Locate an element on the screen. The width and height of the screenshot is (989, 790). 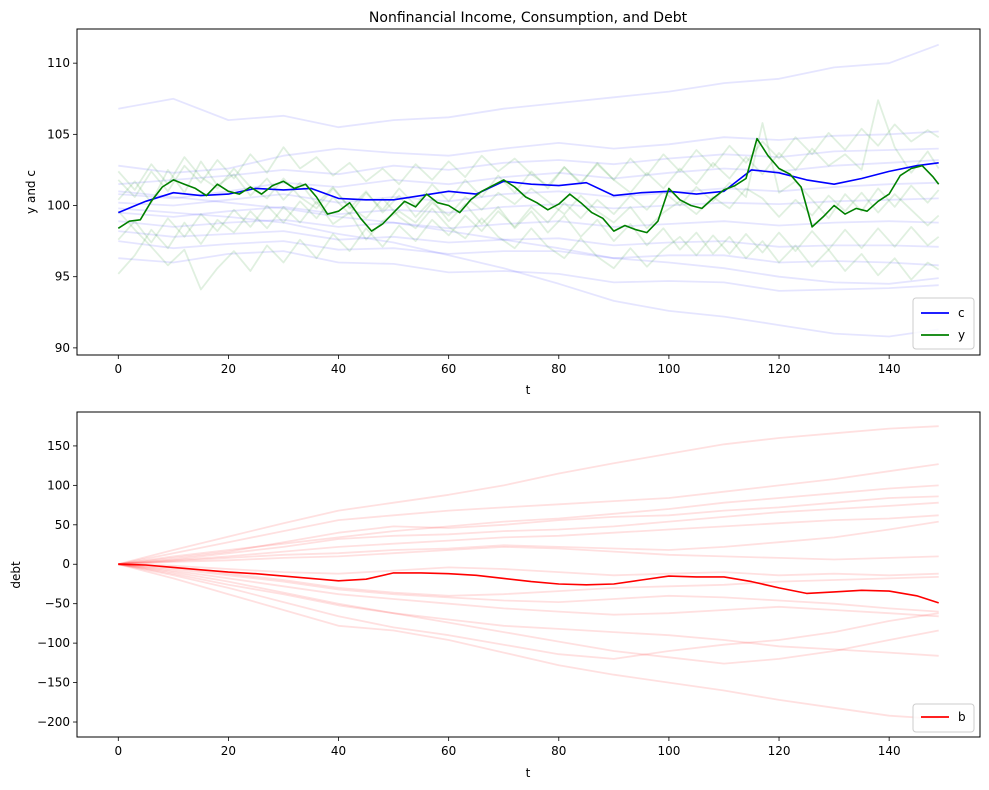
legend-label-y: y is located at coordinates (961, 335).